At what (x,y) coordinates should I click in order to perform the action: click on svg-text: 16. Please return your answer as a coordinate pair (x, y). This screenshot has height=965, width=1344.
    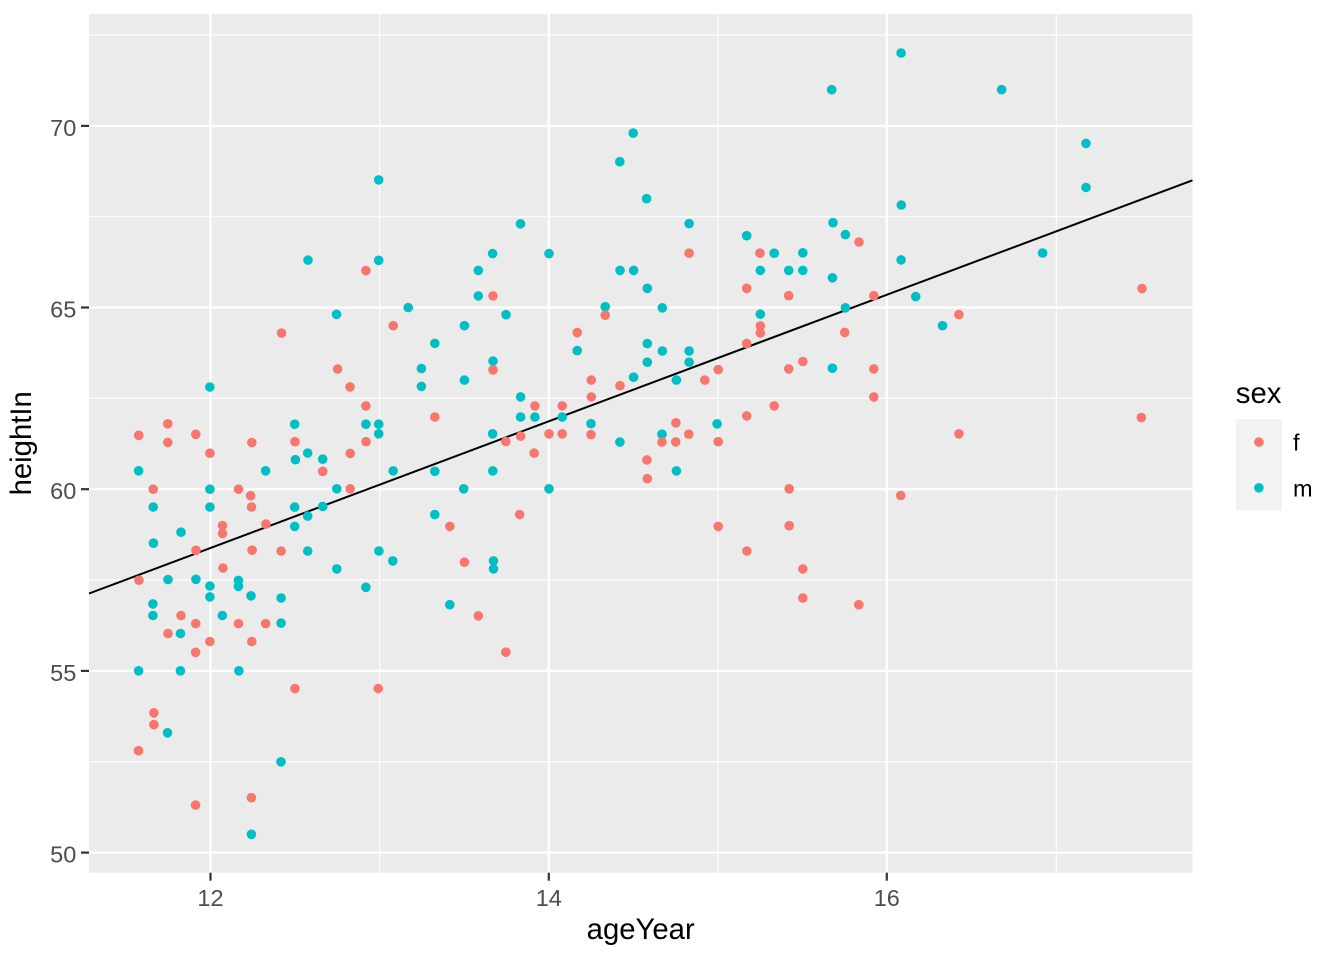
    Looking at the image, I should click on (887, 898).